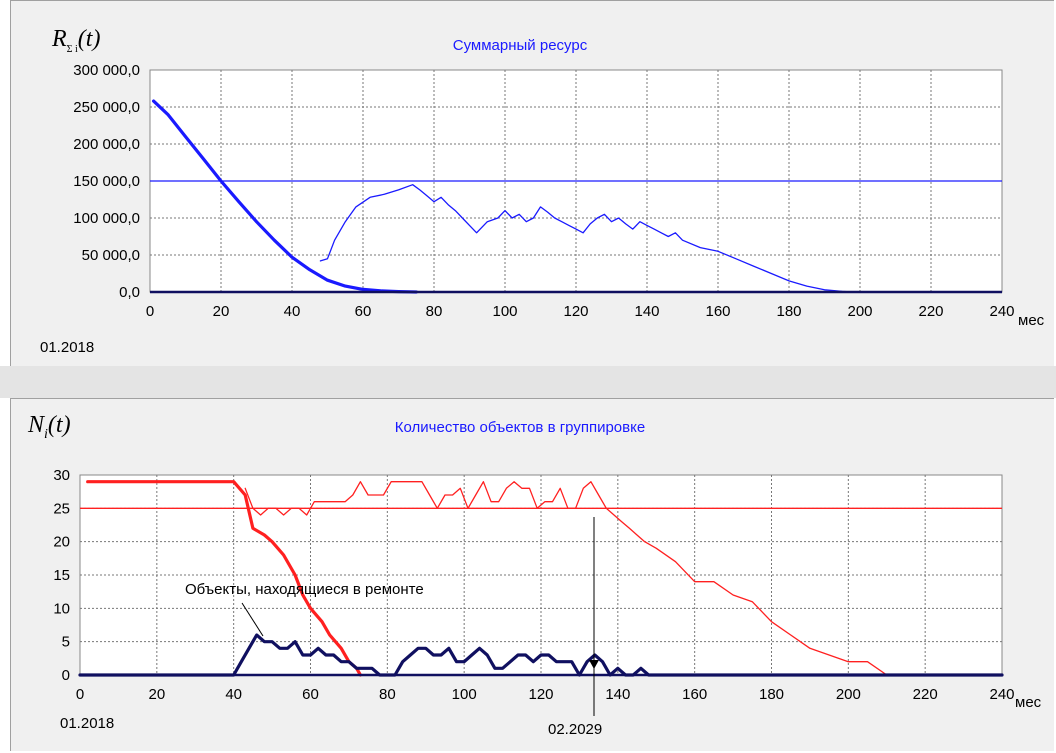  I want to click on y-tick-label: 50 000,0, so click(111, 255).